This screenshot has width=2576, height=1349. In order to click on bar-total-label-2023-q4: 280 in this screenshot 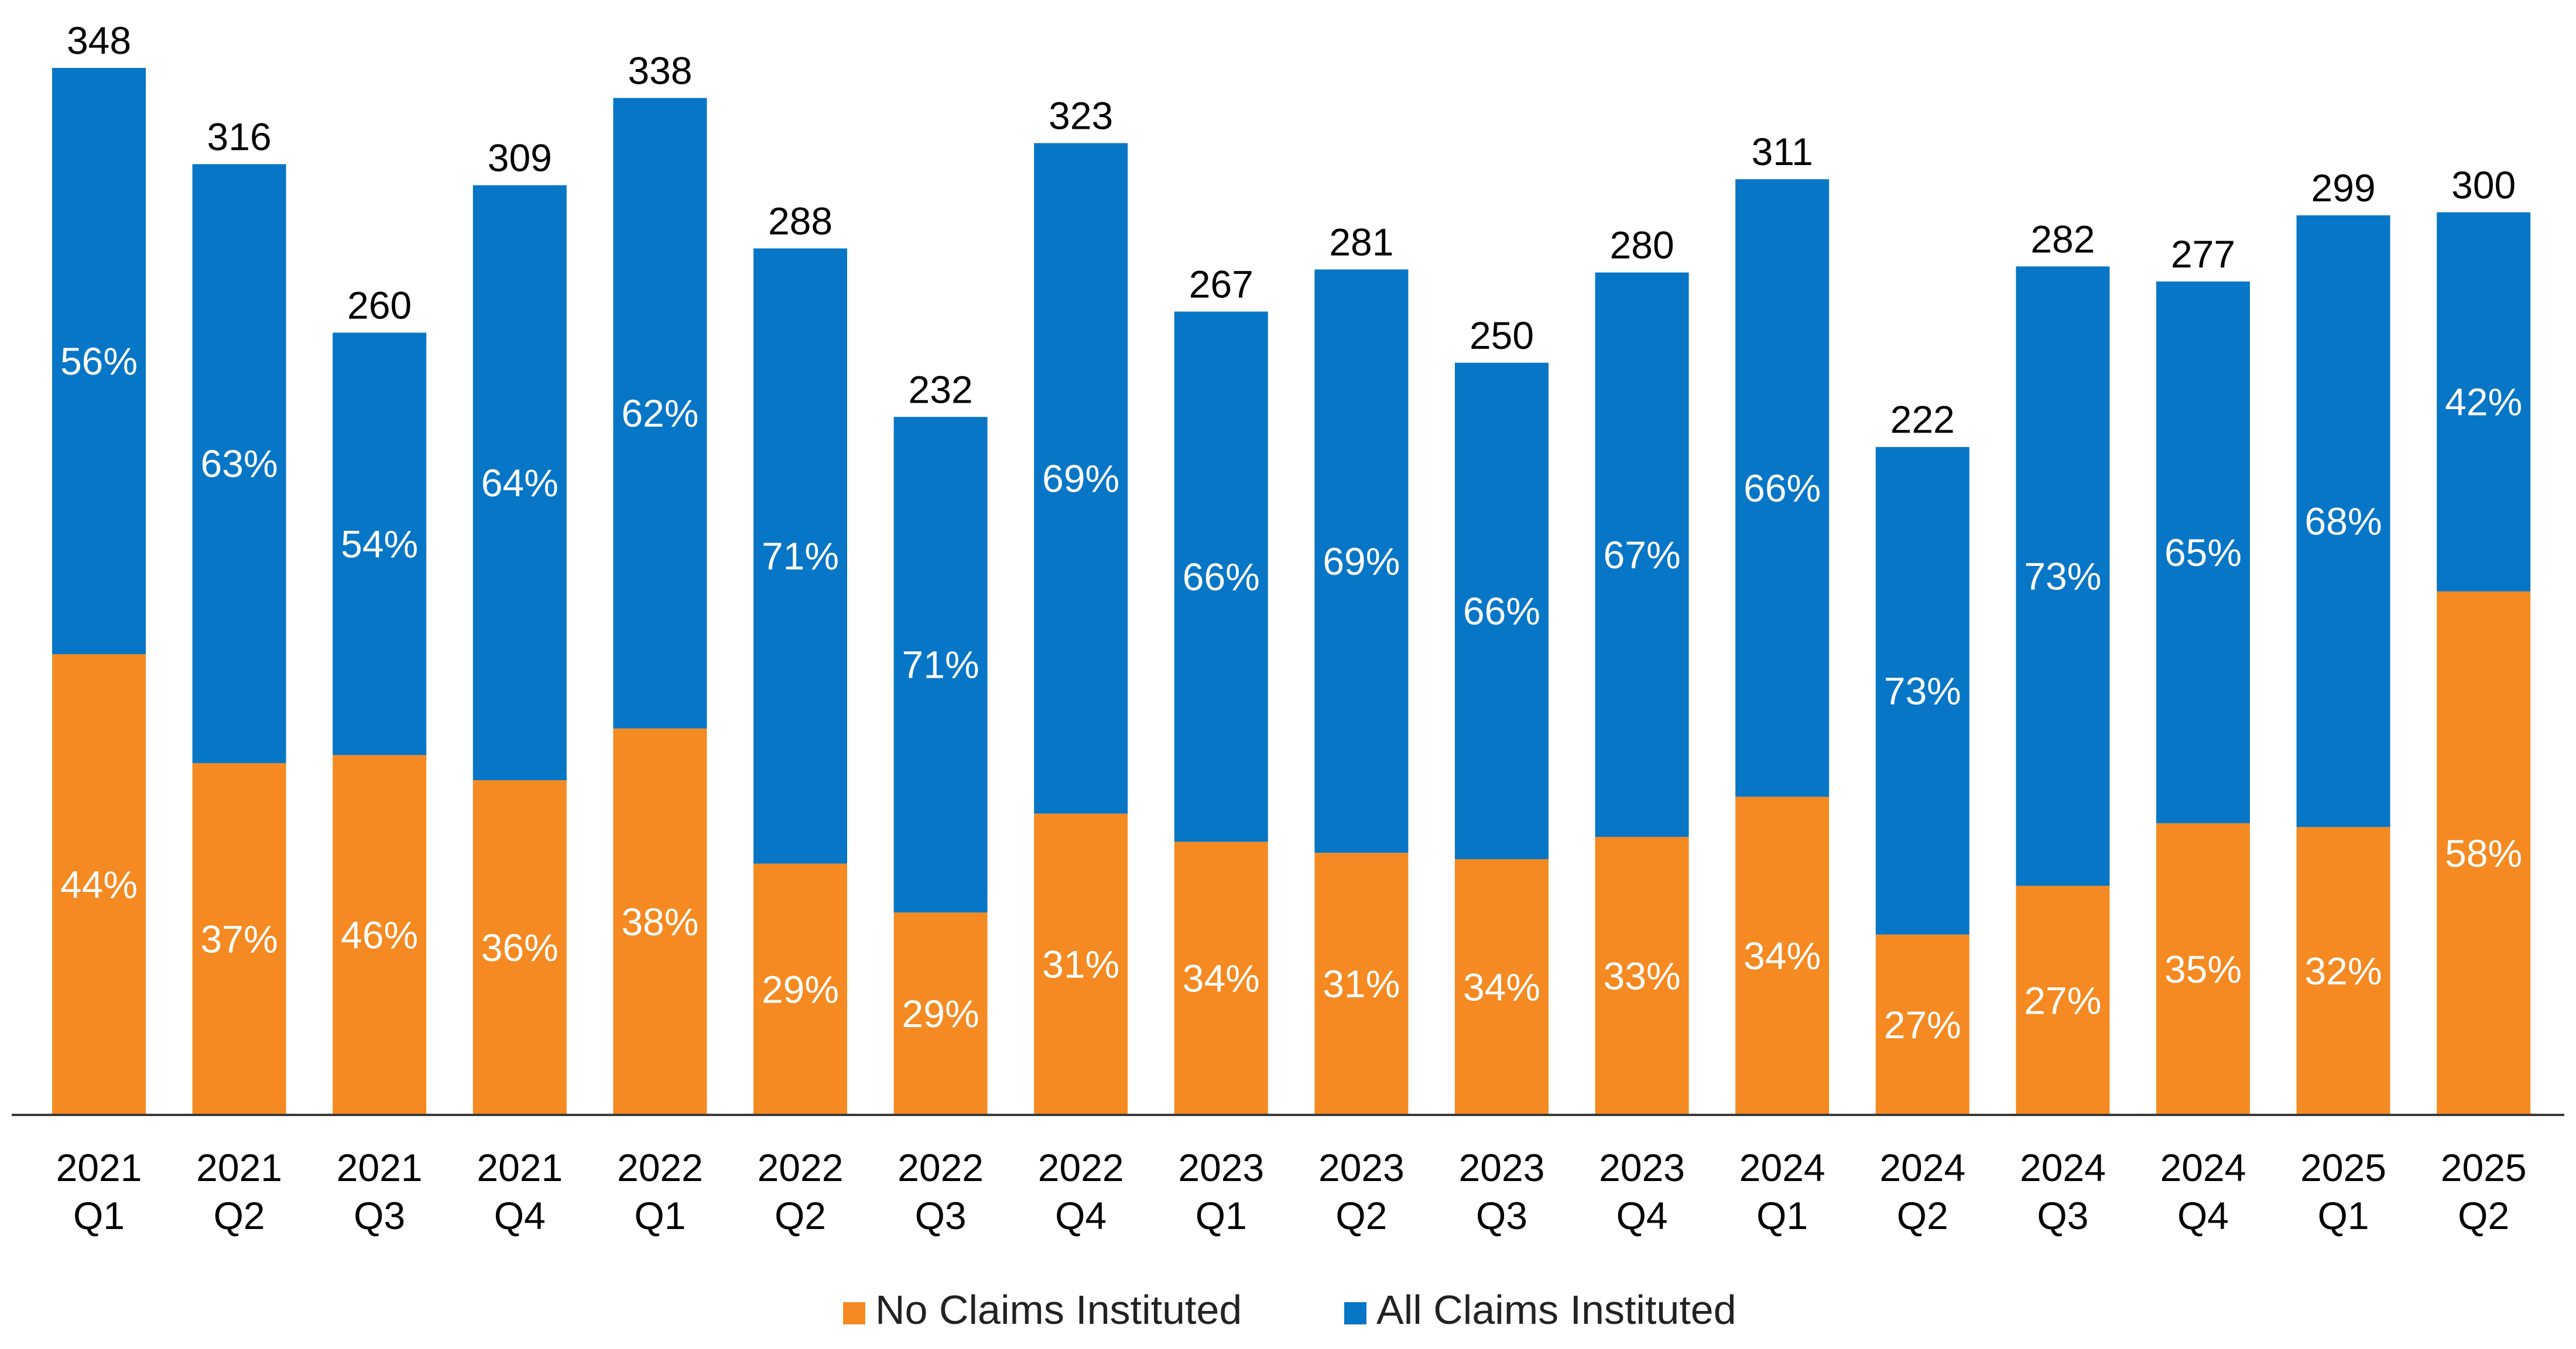, I will do `click(1642, 245)`.